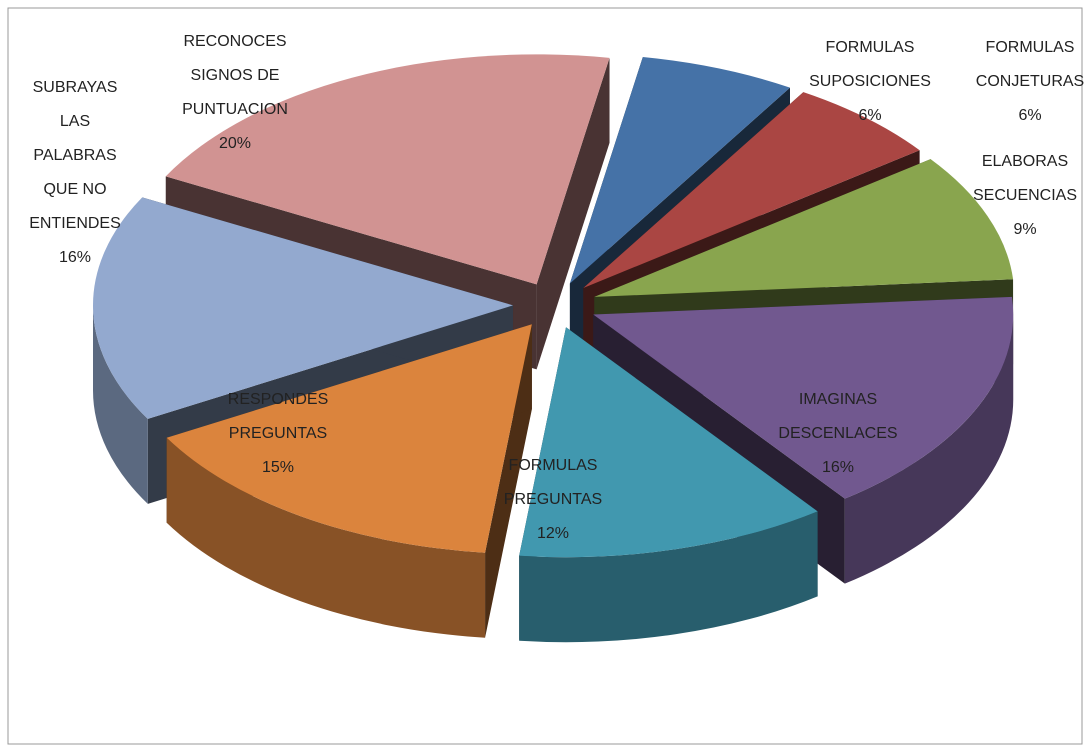  Describe the element at coordinates (235, 75) in the screenshot. I see `slice-label: RECONOCES SIGNOS DE PUNTUACION` at that location.